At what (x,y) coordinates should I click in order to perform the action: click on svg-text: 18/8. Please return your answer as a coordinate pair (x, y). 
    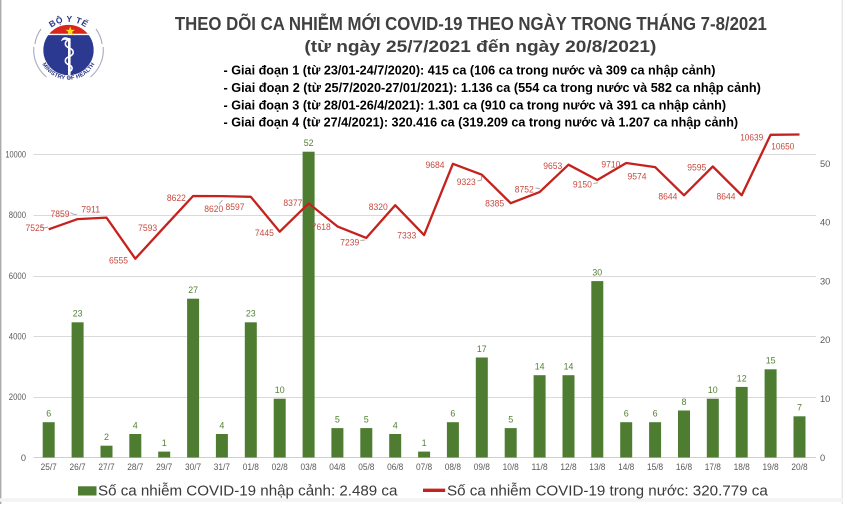
    Looking at the image, I should click on (742, 467).